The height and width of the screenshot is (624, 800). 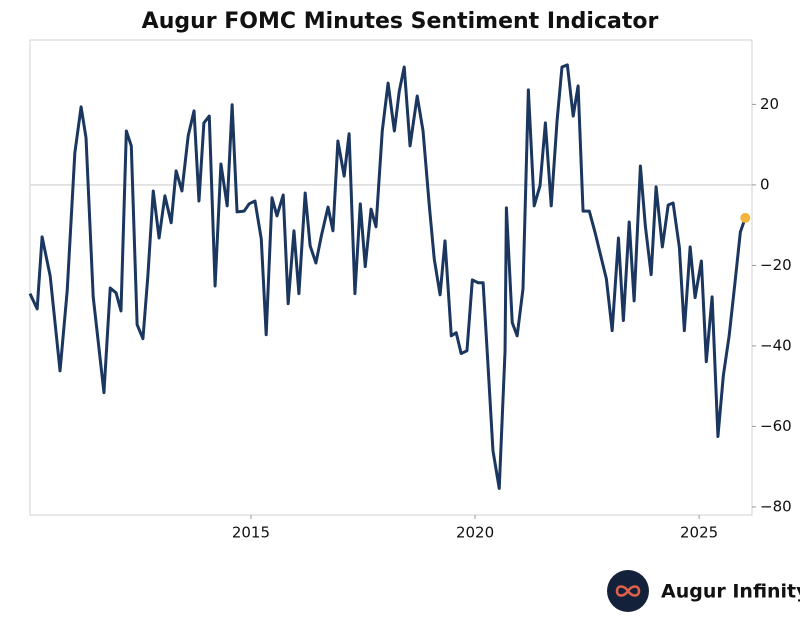 I want to click on y-tick-label: 0, so click(x=765, y=184).